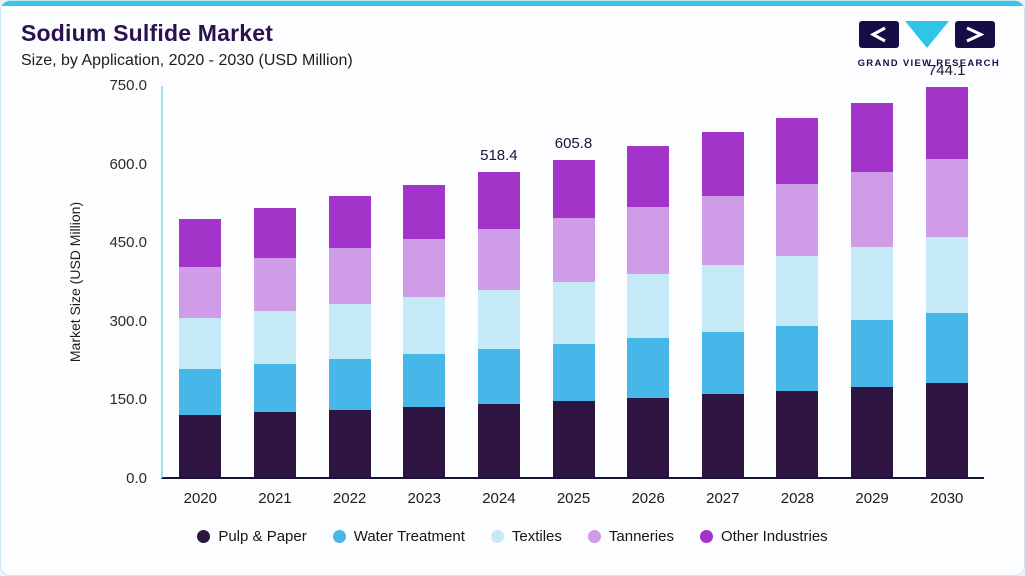 The width and height of the screenshot is (1025, 576). What do you see at coordinates (147, 33) in the screenshot?
I see `page-title: Sodium Sulfide Market` at bounding box center [147, 33].